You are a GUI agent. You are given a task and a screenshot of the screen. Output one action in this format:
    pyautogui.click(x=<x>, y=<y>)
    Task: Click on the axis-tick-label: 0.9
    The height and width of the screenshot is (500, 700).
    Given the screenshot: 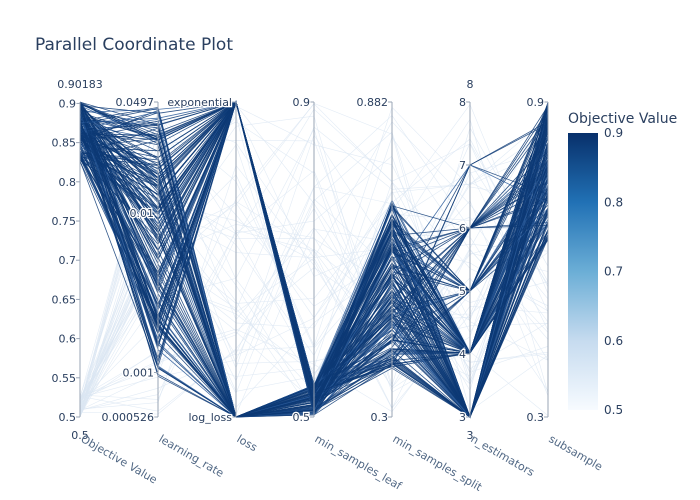 What is the action you would take?
    pyautogui.click(x=68, y=103)
    